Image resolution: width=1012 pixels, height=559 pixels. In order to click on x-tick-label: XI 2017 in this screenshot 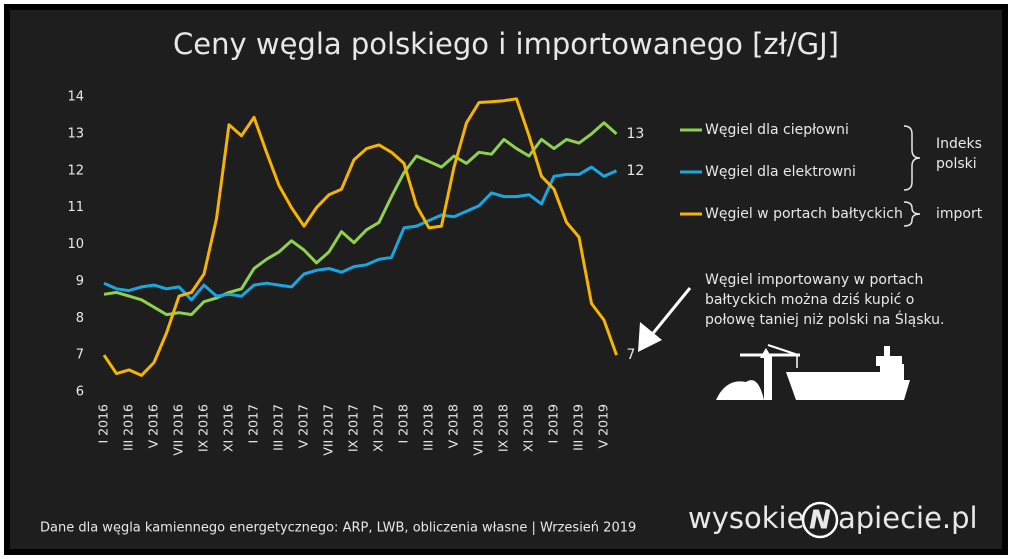, I will do `click(378, 428)`.